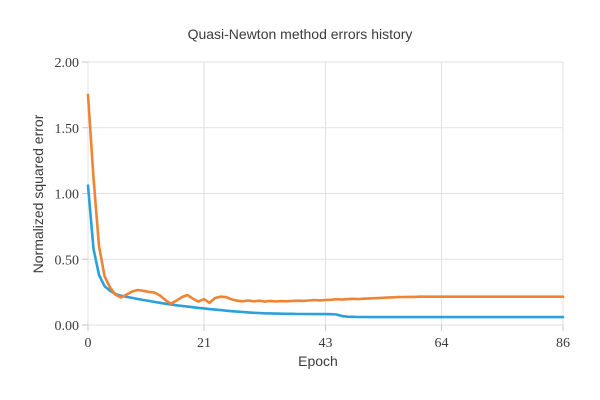 This screenshot has height=400, width=600. Describe the element at coordinates (204, 343) in the screenshot. I see `x-tick-label: 21` at that location.